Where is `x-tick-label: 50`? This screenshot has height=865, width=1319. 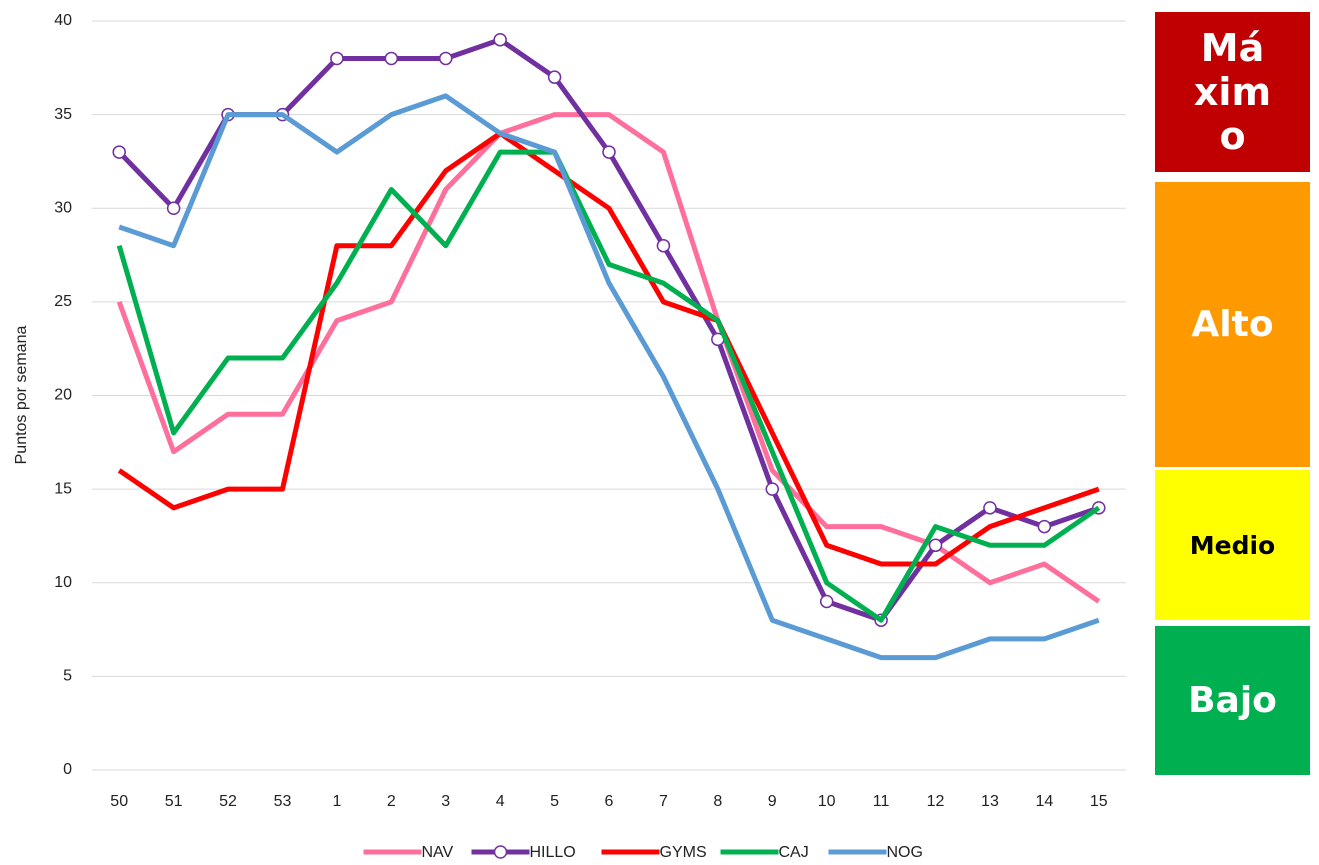
x-tick-label: 50 is located at coordinates (119, 801).